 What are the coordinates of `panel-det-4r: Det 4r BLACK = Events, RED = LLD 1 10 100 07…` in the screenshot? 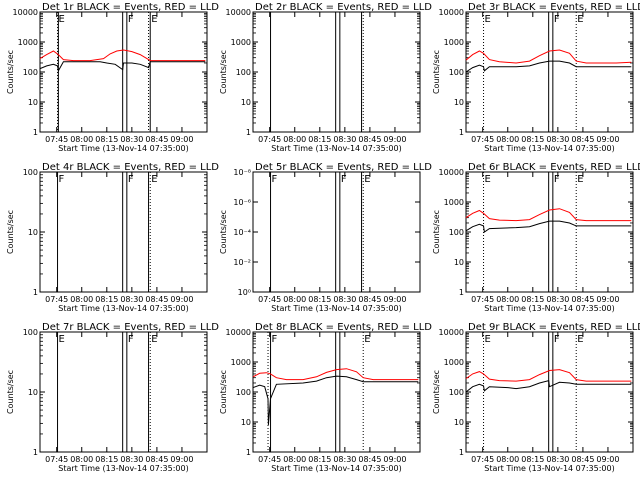 It's located at (112, 237).